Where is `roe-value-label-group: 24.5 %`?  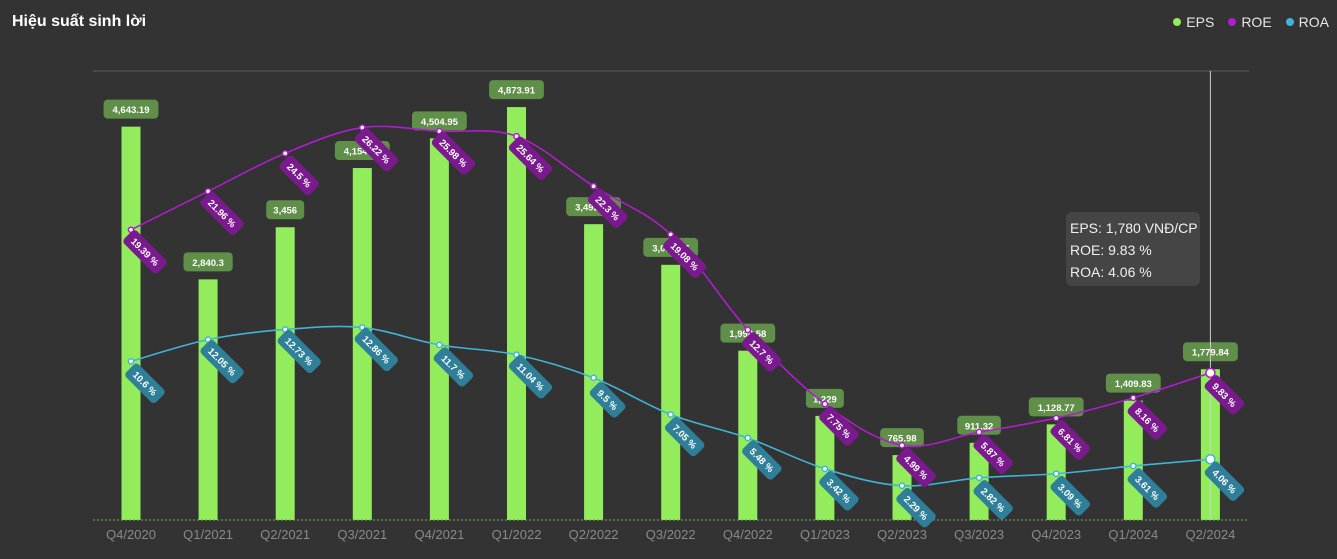 roe-value-label-group: 24.5 % is located at coordinates (299, 175).